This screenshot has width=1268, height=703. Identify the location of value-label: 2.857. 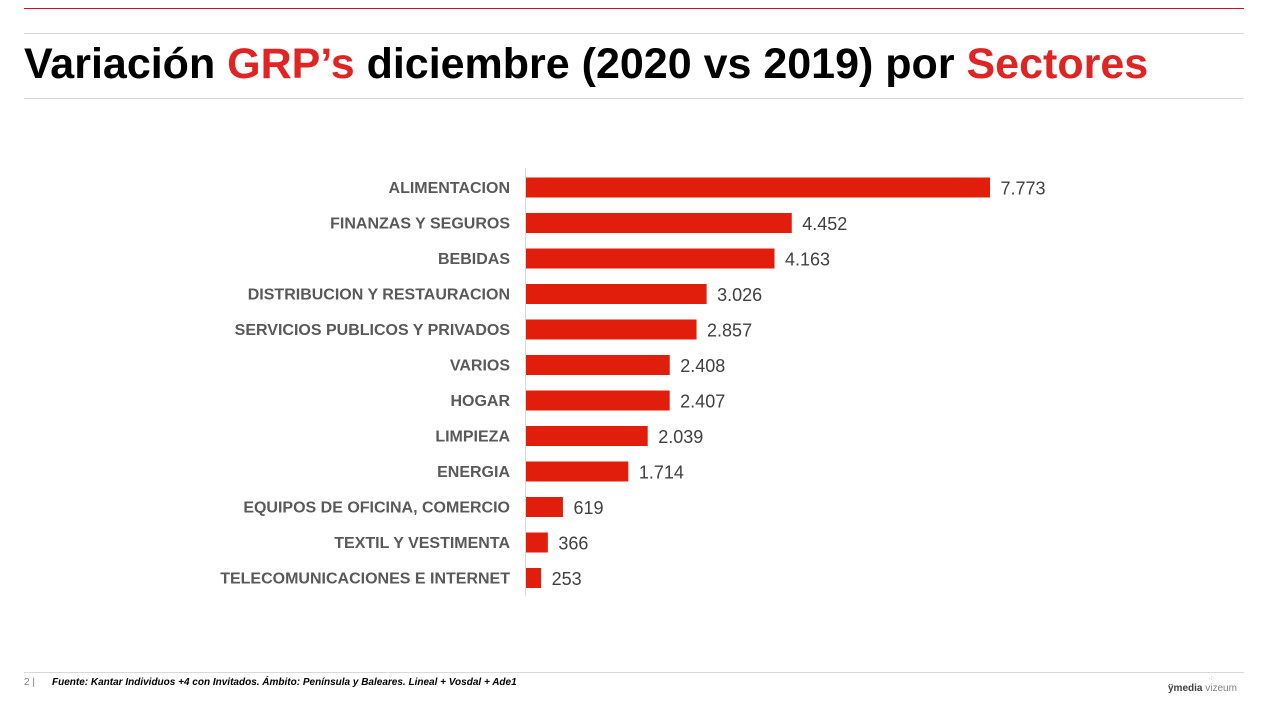
(729, 331).